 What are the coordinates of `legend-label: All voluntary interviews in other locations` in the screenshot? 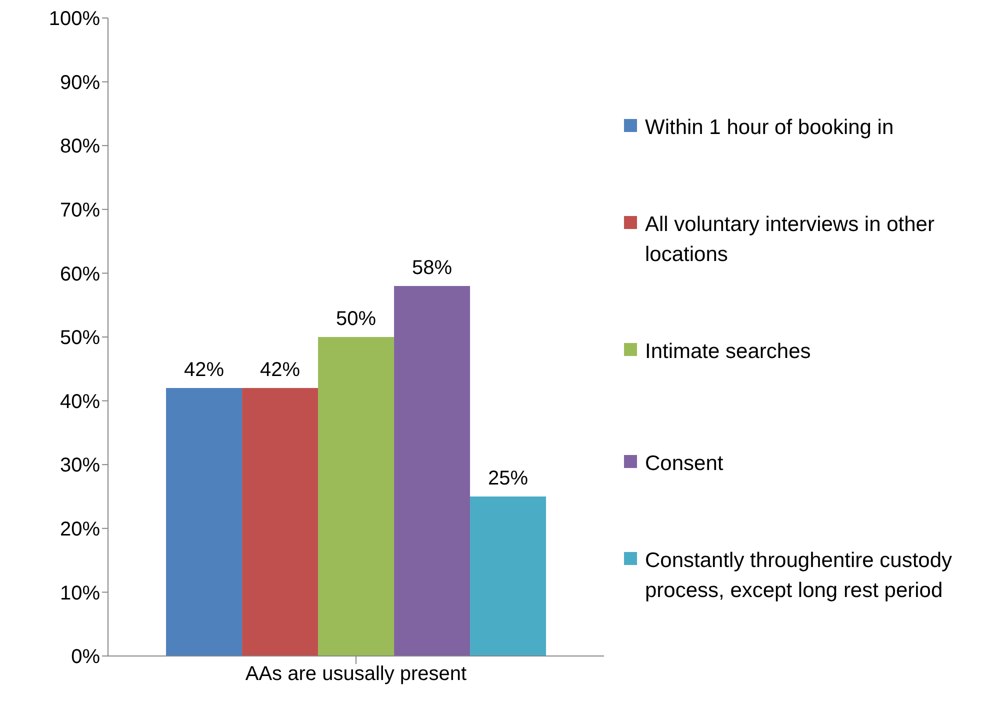 It's located at (790, 240).